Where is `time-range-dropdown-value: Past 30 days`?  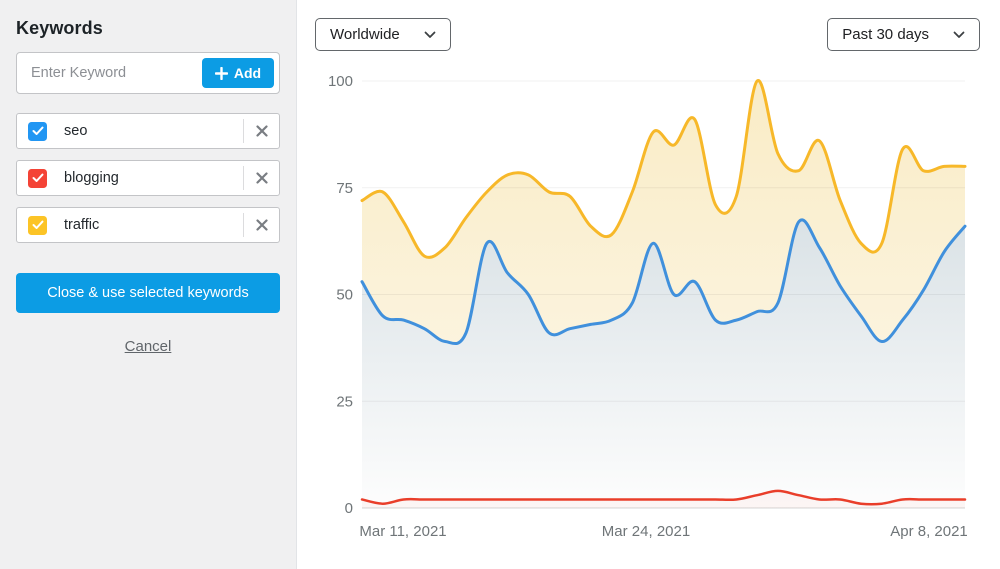
time-range-dropdown-value: Past 30 days is located at coordinates (885, 34).